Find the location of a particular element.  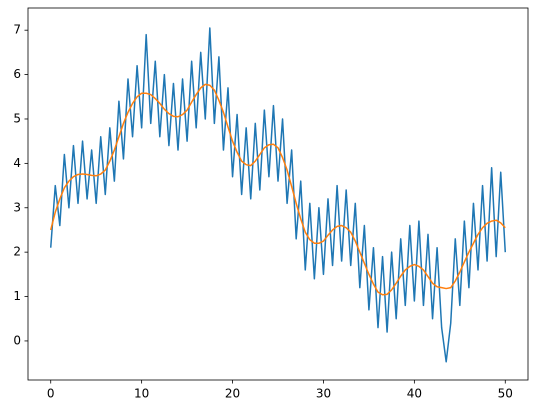

x-tick-label: 10 is located at coordinates (141, 394).